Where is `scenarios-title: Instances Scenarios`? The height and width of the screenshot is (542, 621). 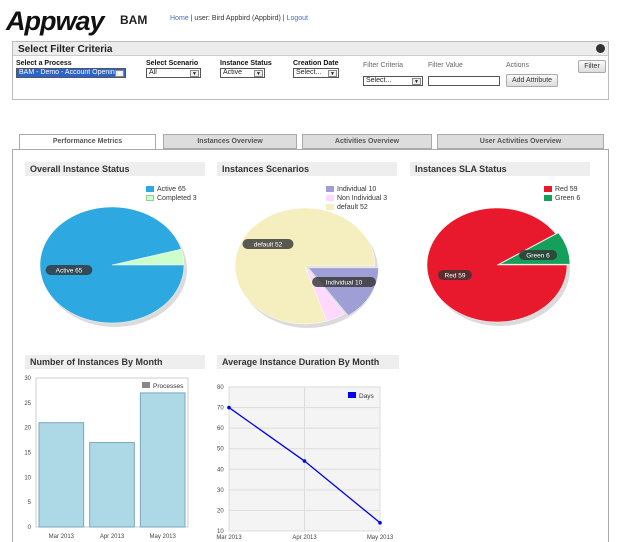
scenarios-title: Instances Scenarios is located at coordinates (307, 169).